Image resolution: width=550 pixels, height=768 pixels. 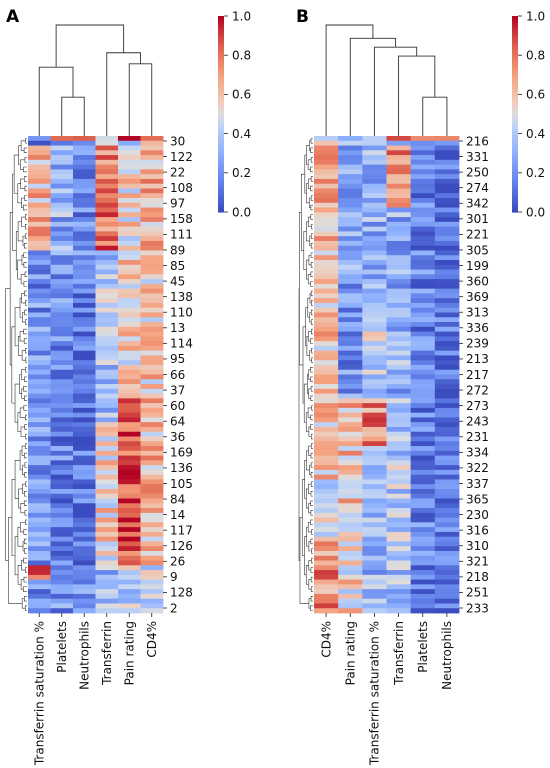 I want to click on panel-b-row-label: 313, so click(x=477, y=313).